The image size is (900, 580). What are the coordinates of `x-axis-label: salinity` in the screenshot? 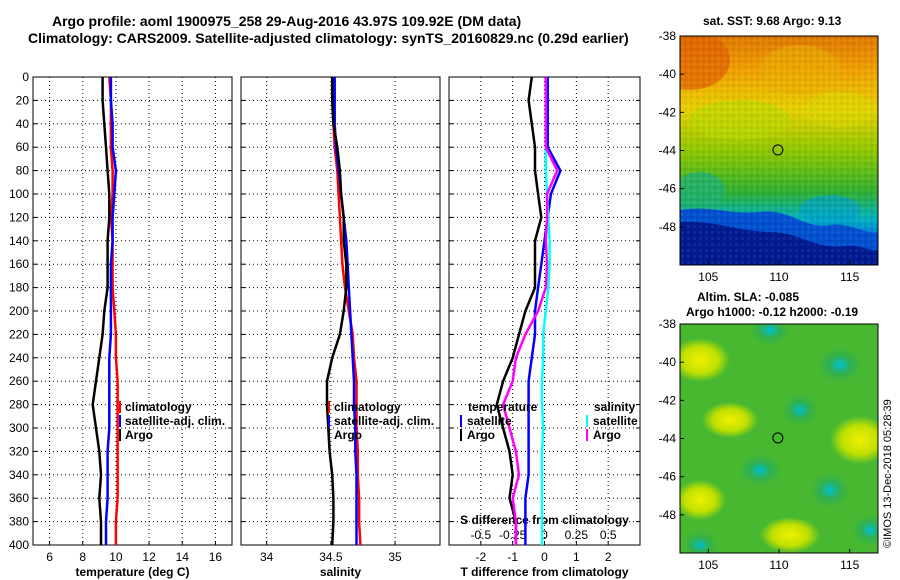 It's located at (341, 572).